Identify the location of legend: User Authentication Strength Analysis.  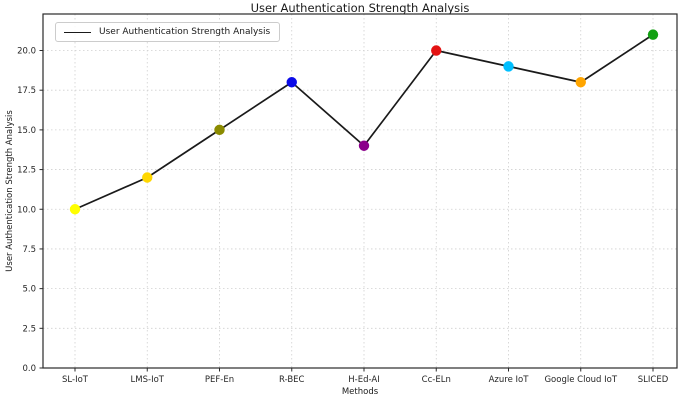
(168, 32).